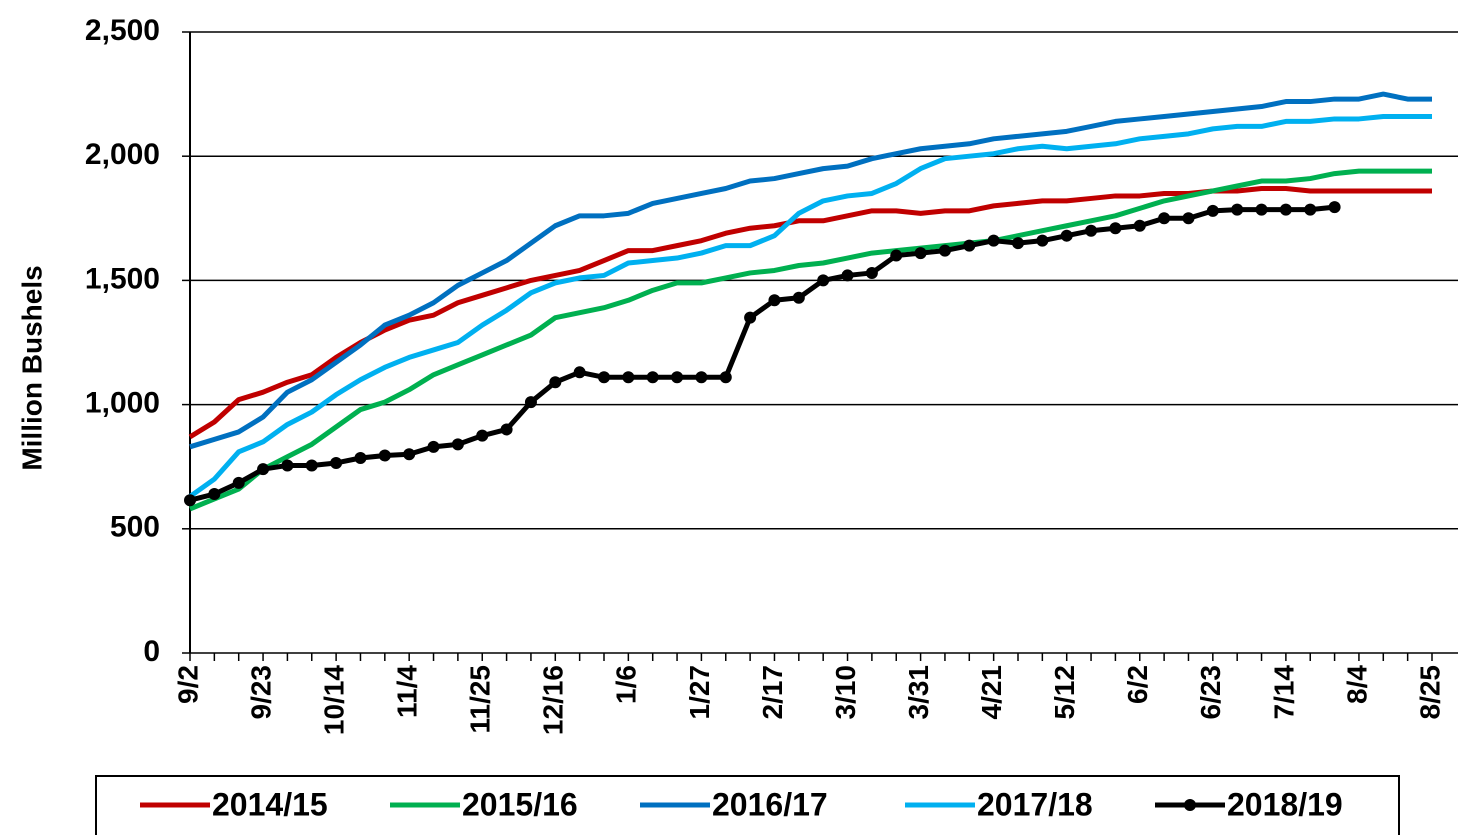 The height and width of the screenshot is (835, 1458). I want to click on y-tick-label: 2,000, so click(122, 154).